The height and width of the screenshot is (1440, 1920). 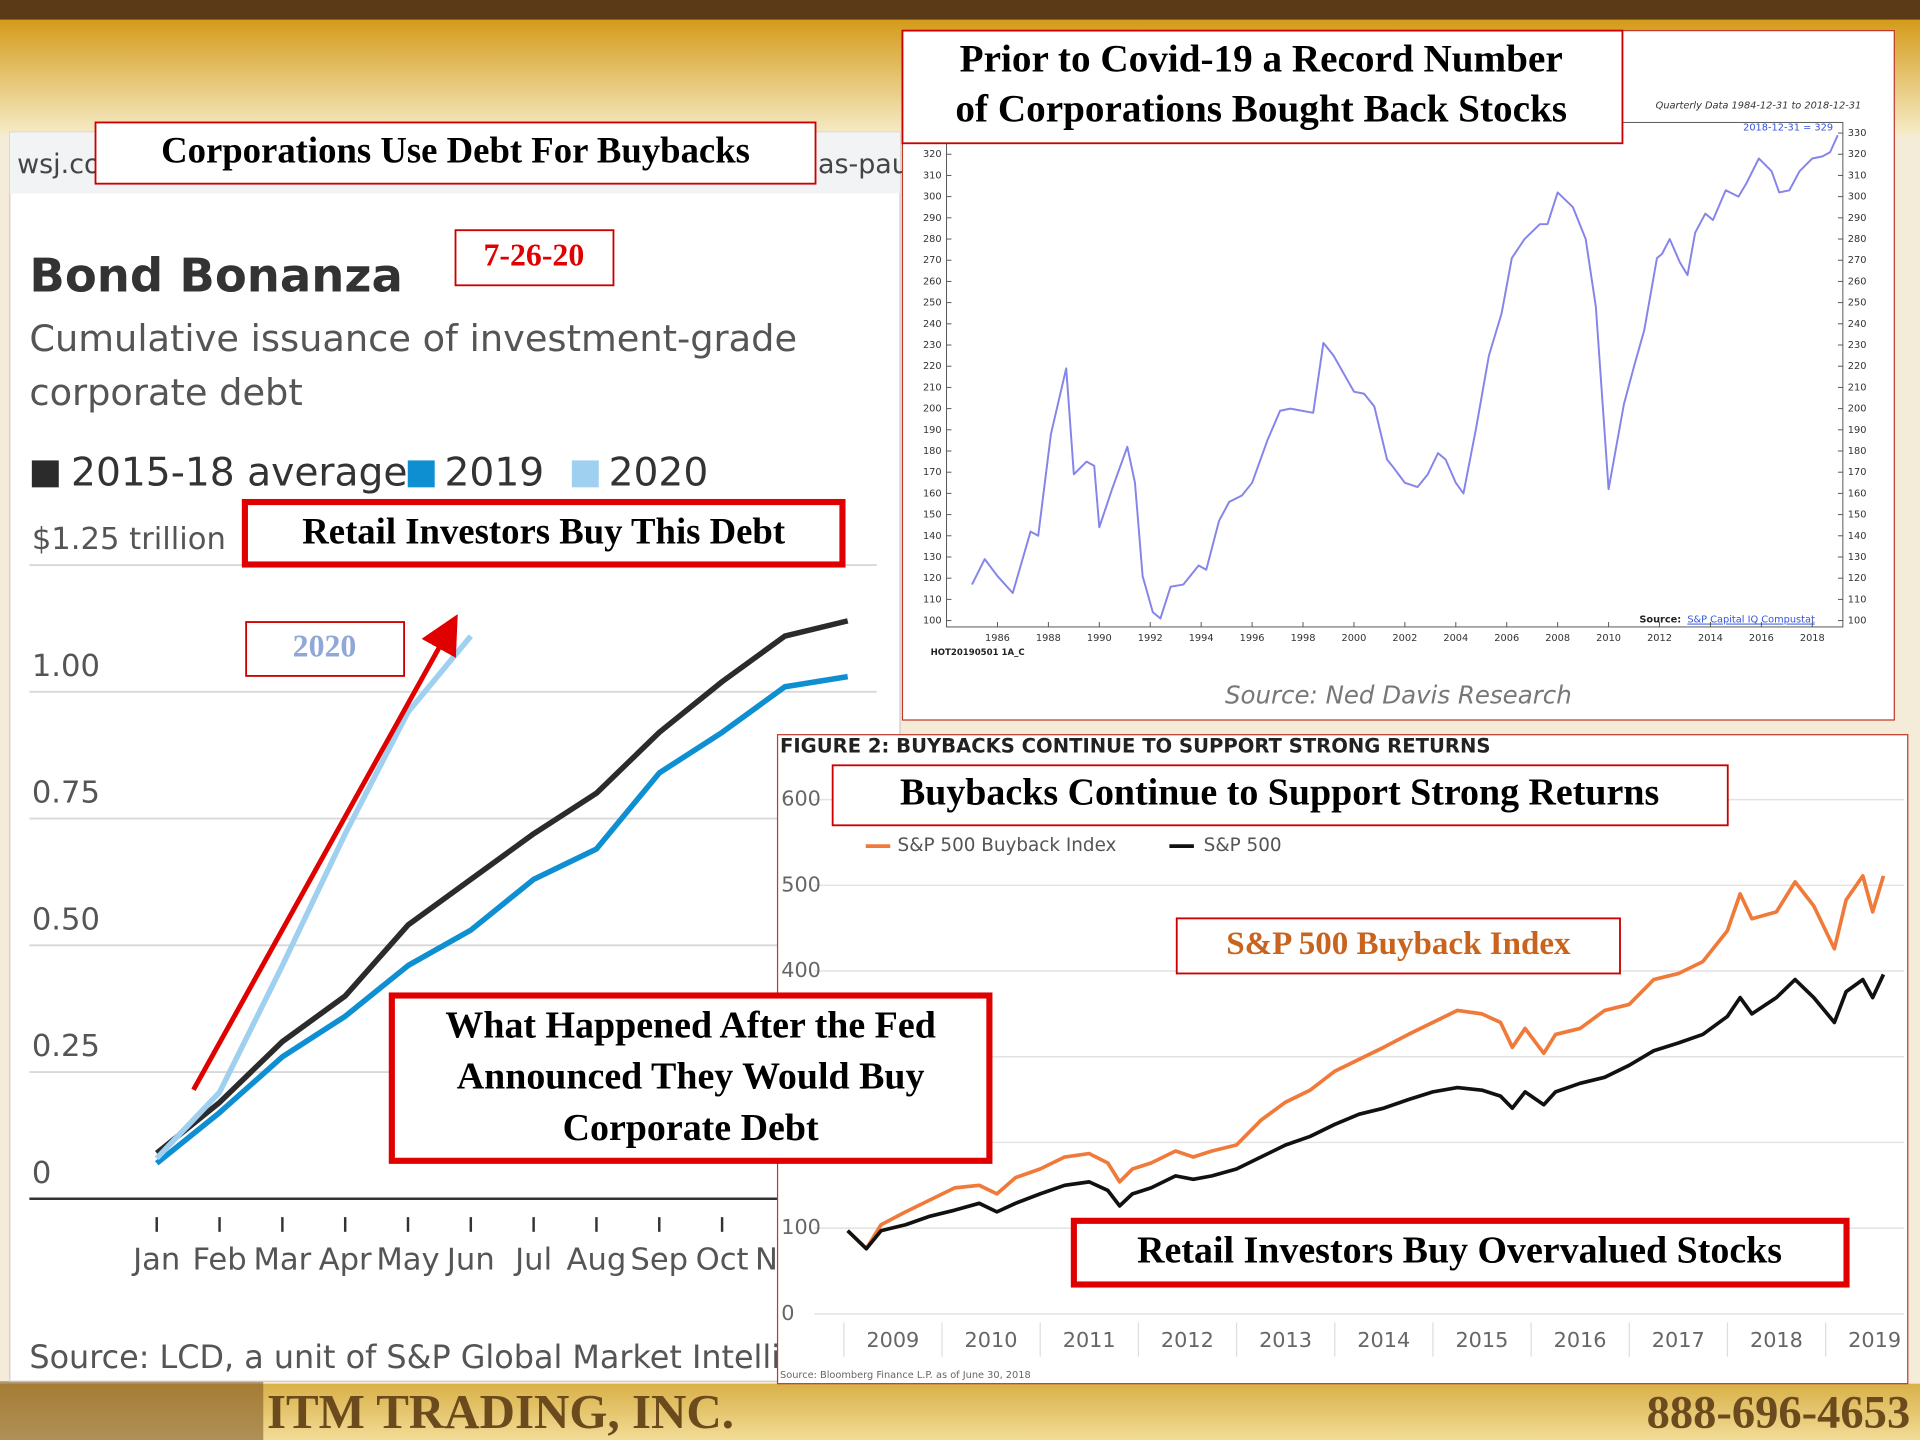 What do you see at coordinates (1261, 109) in the screenshot?
I see `note-text: of Corporations Bought Back Stocks` at bounding box center [1261, 109].